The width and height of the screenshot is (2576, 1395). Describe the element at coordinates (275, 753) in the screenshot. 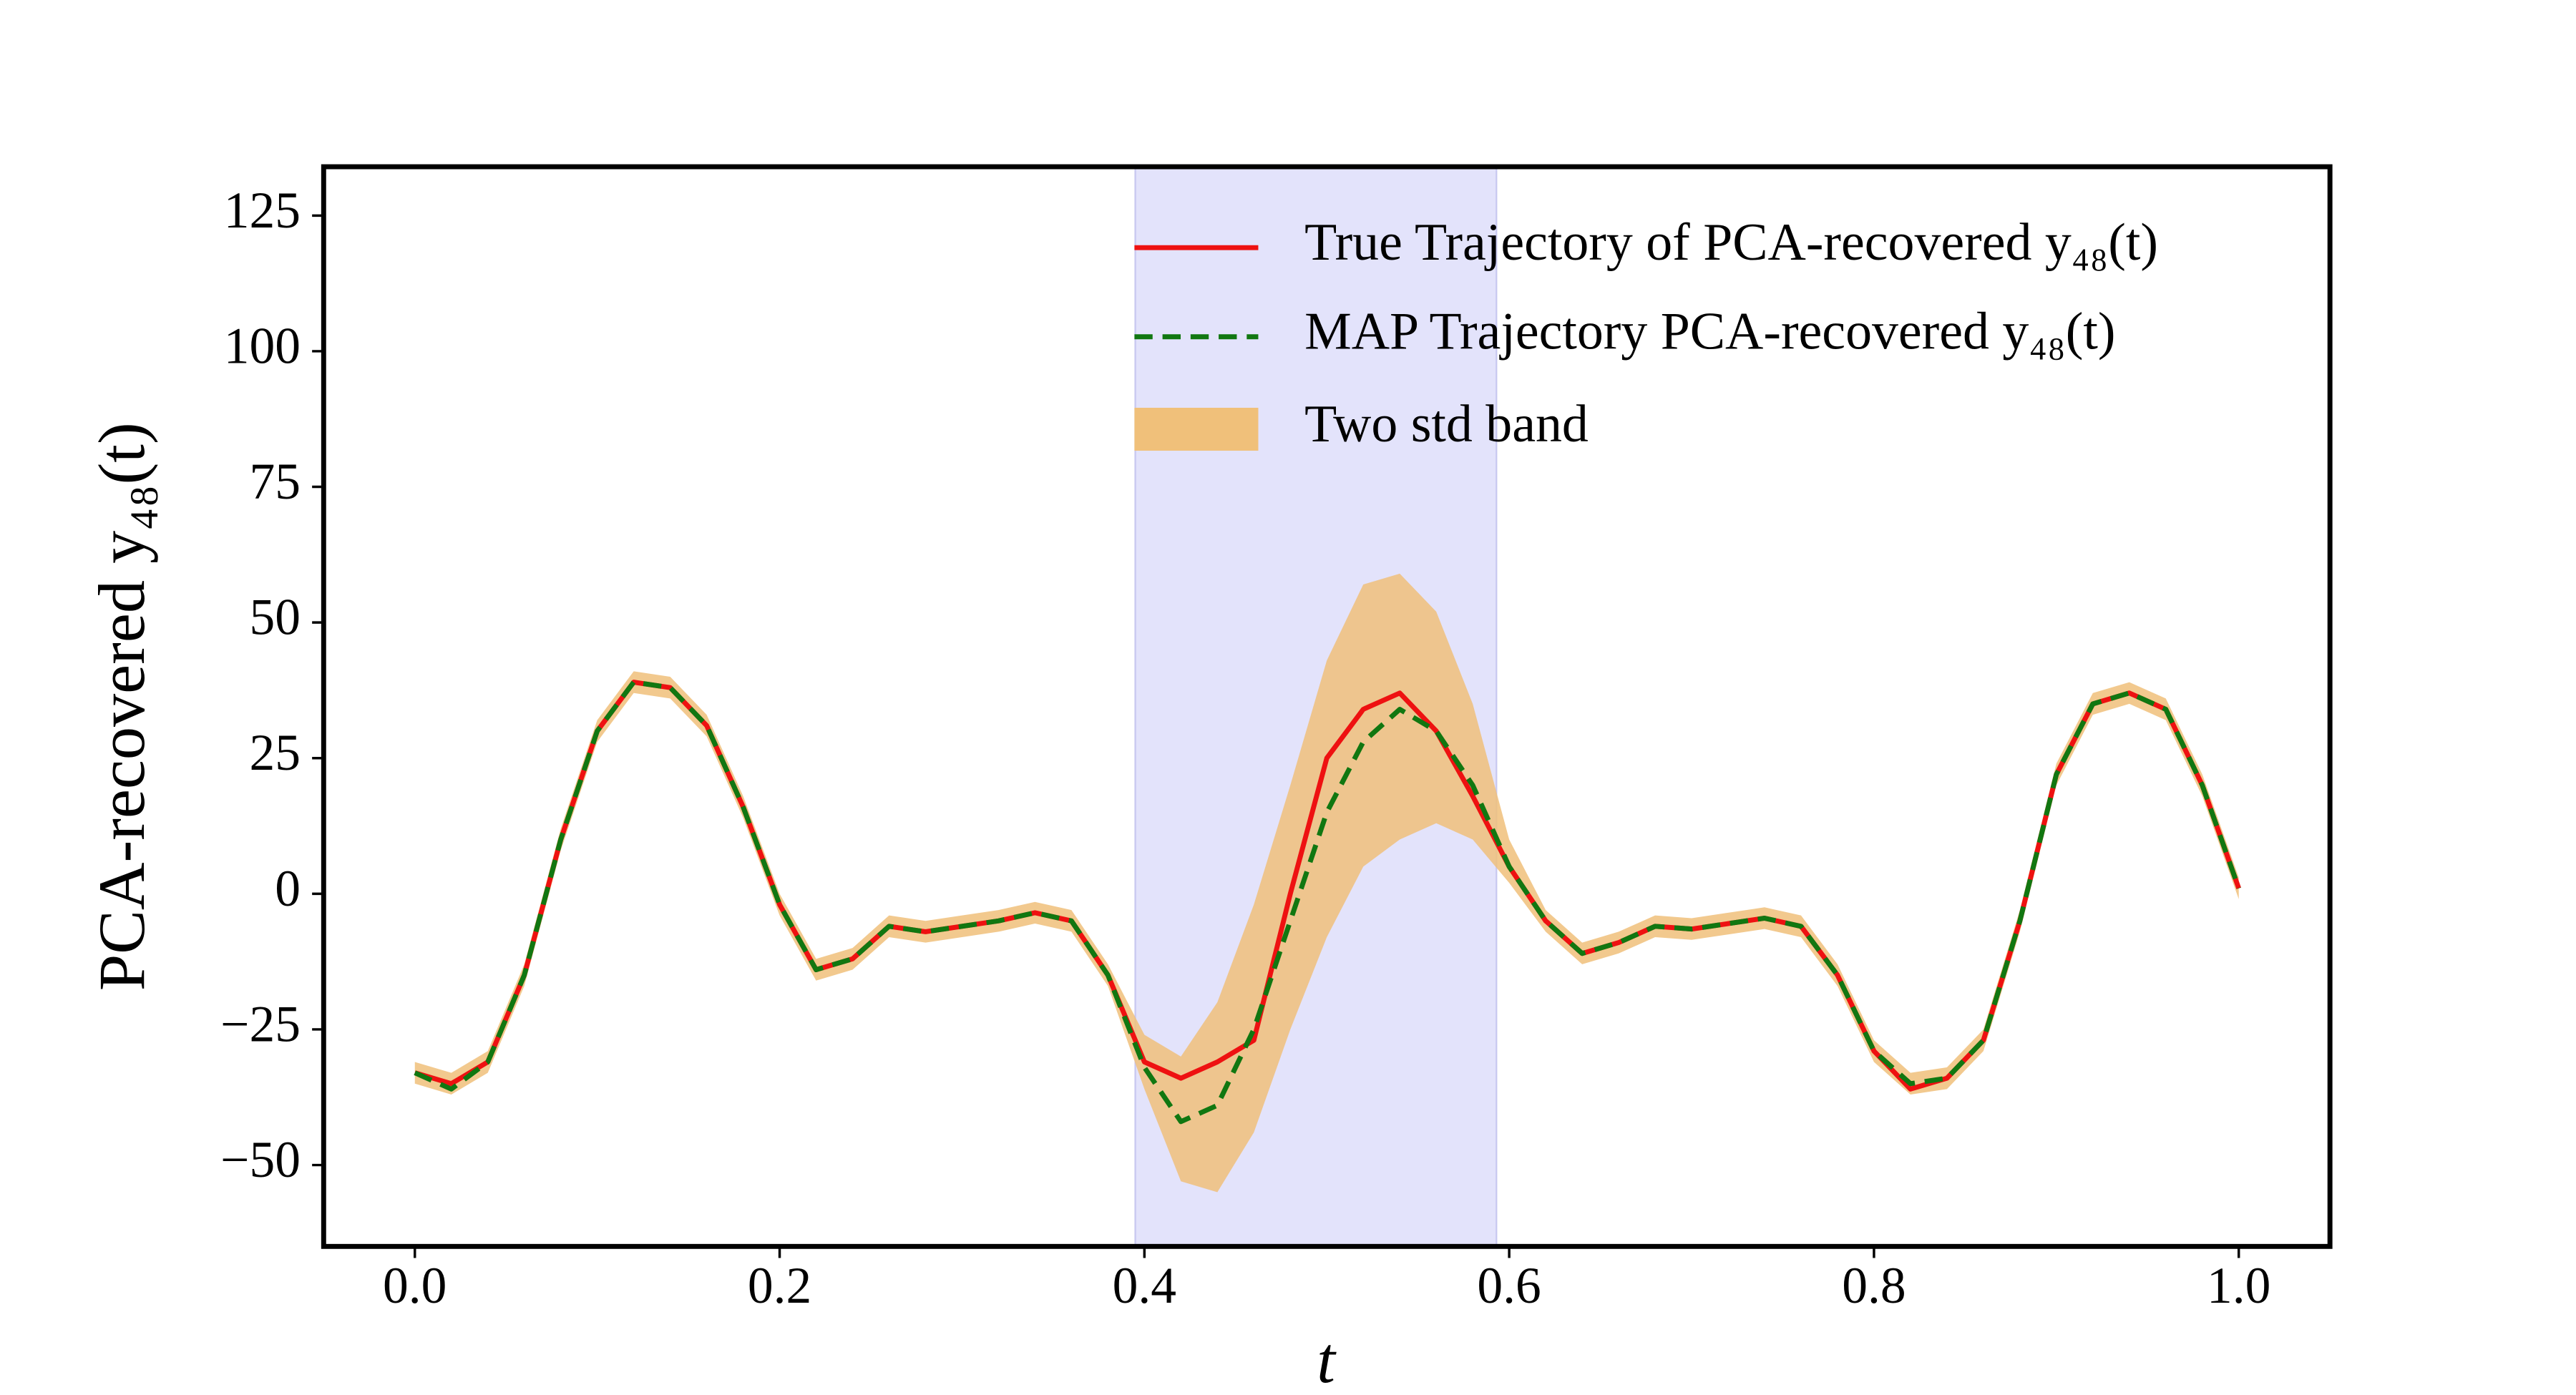

I see `y-tick-label: 25` at that location.